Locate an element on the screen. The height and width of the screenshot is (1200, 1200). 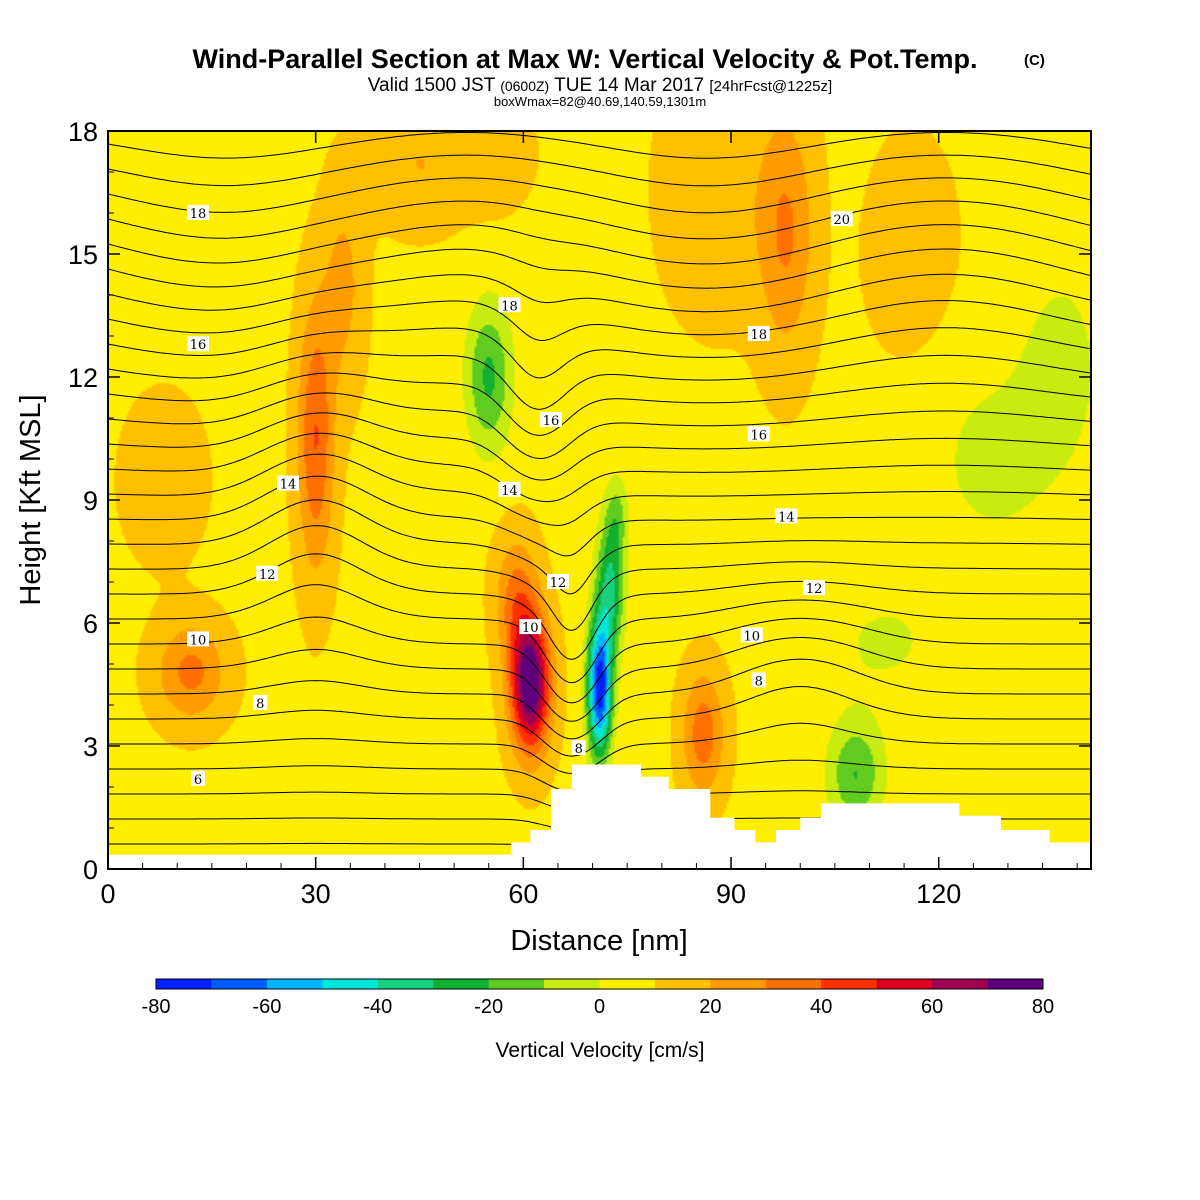
colorbar-tick-label: 0 is located at coordinates (599, 1007).